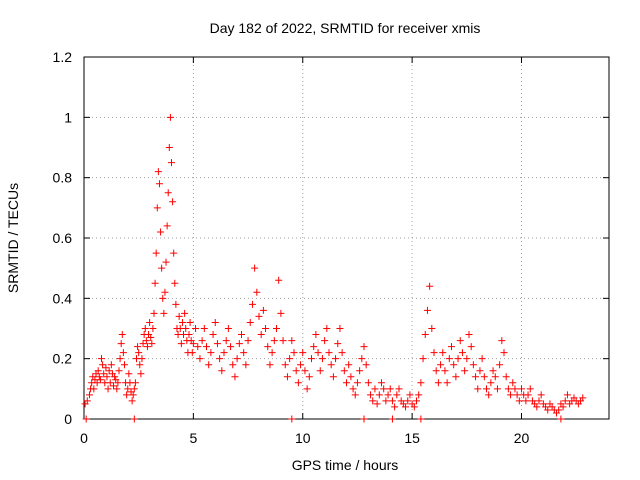  I want to click on x-tick-label: 10, so click(303, 438).